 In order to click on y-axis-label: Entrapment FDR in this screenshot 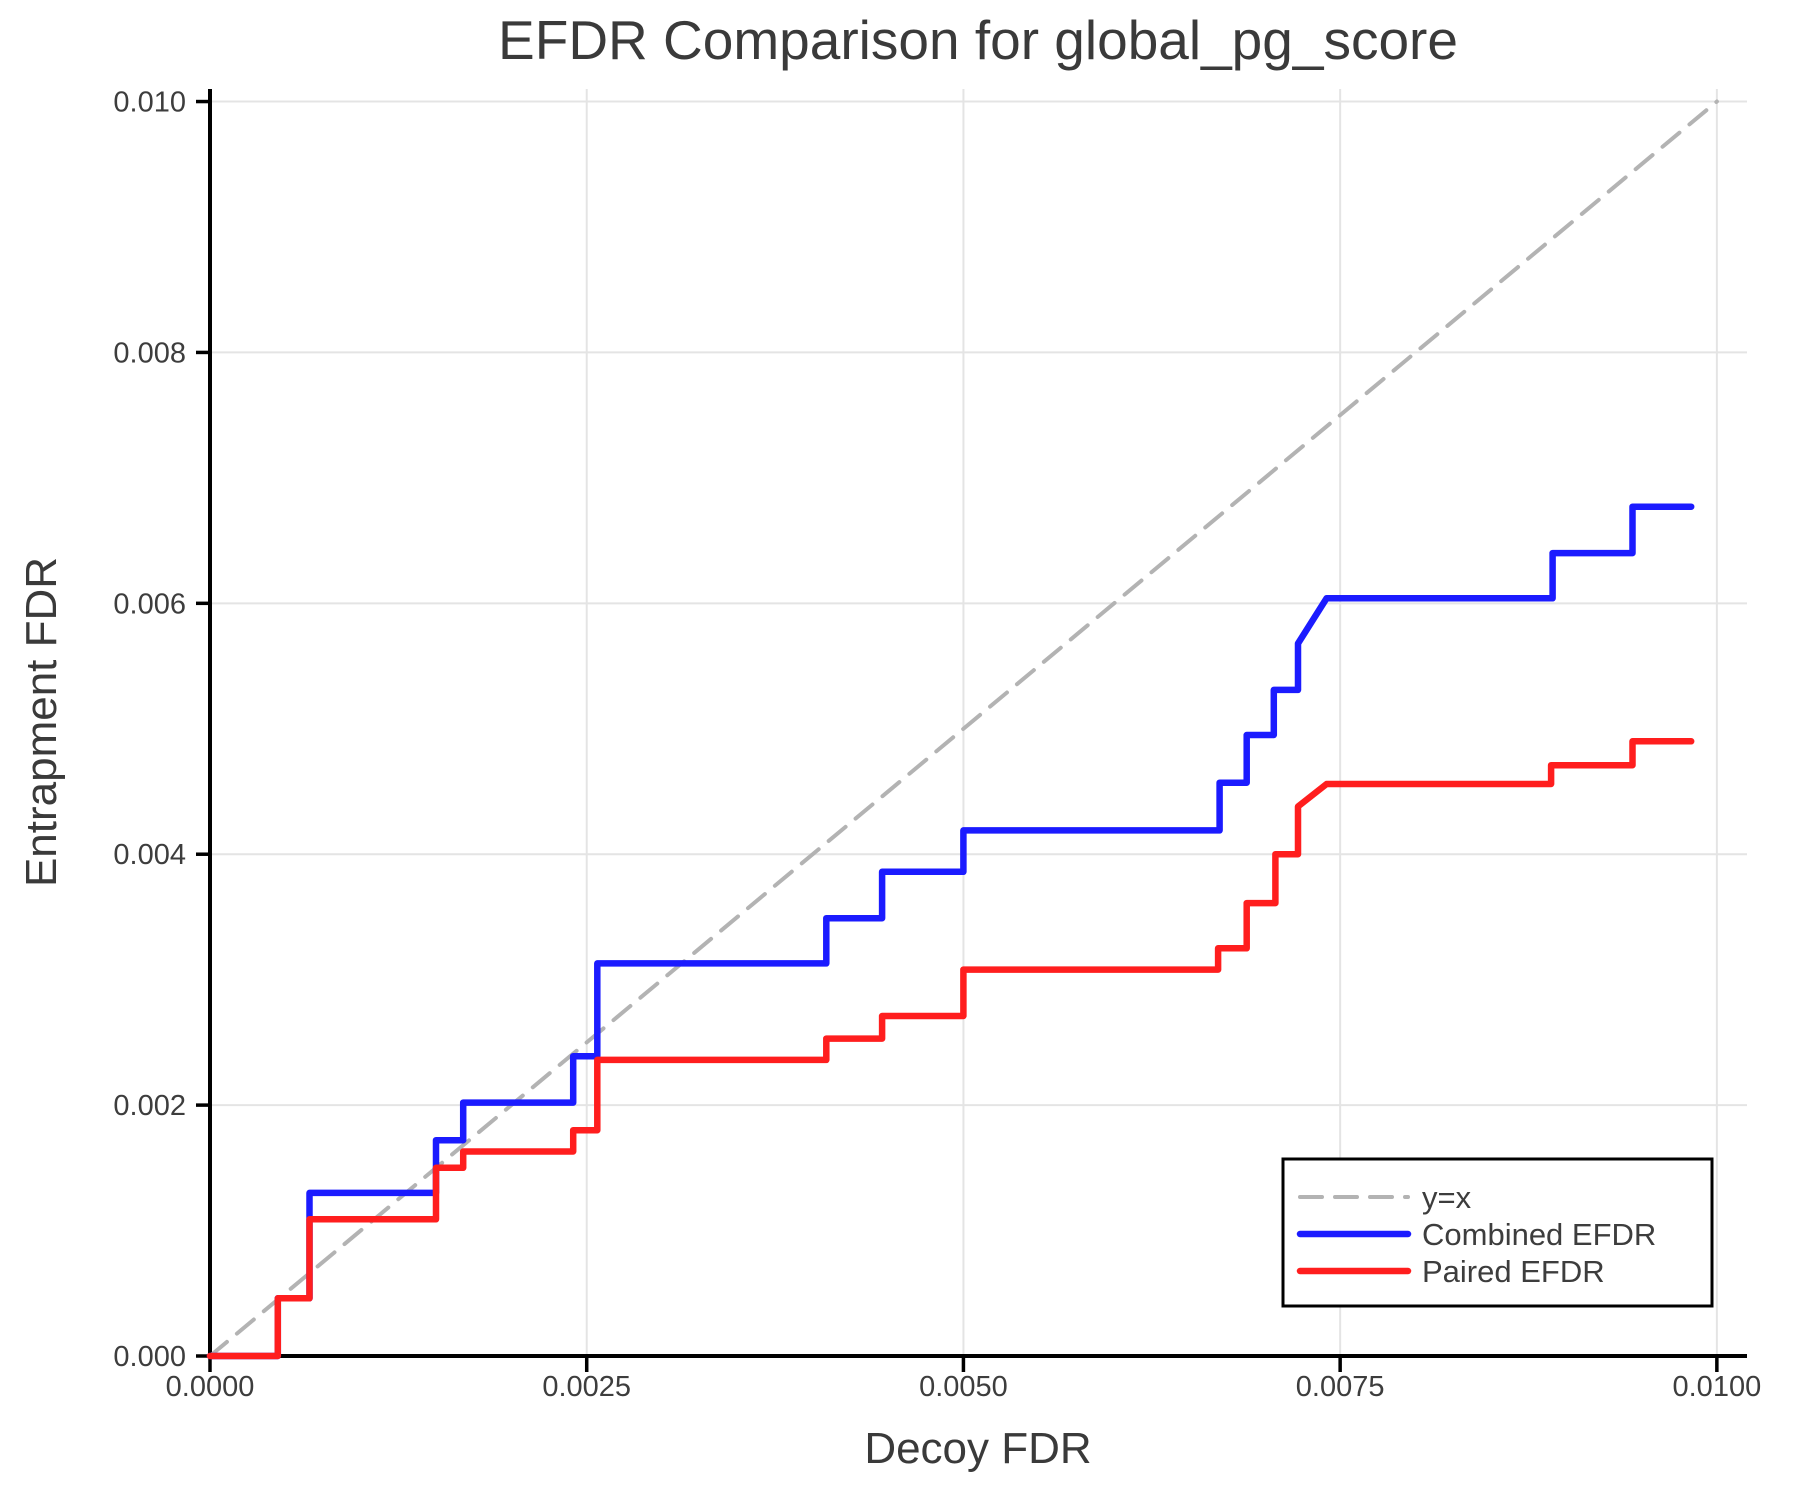, I will do `click(41, 722)`.